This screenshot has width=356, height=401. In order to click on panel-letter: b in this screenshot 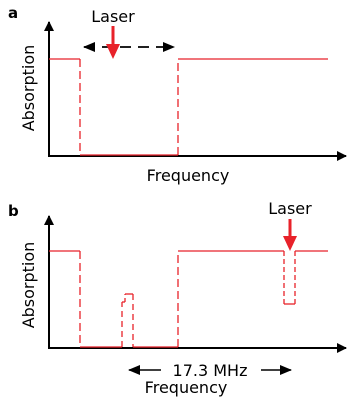, I will do `click(13, 211)`.